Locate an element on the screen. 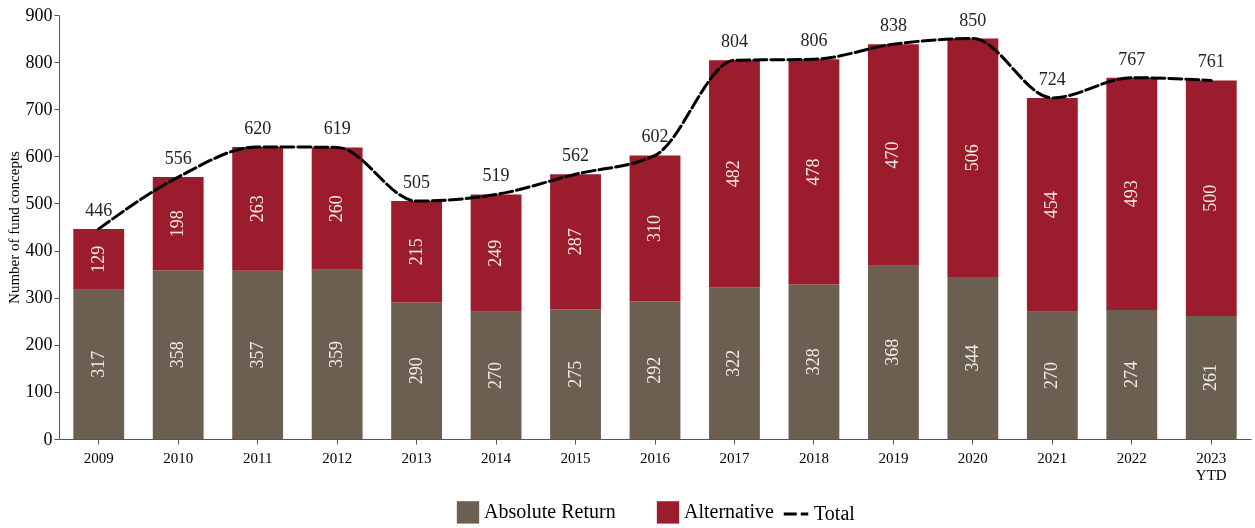  data-label: 806 is located at coordinates (814, 40).